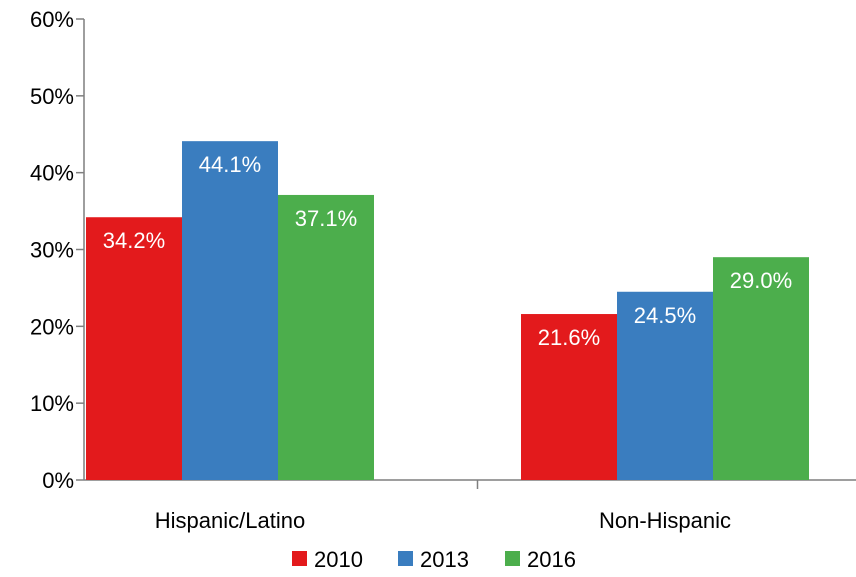  I want to click on y-tick-label: 40%, so click(52, 173).